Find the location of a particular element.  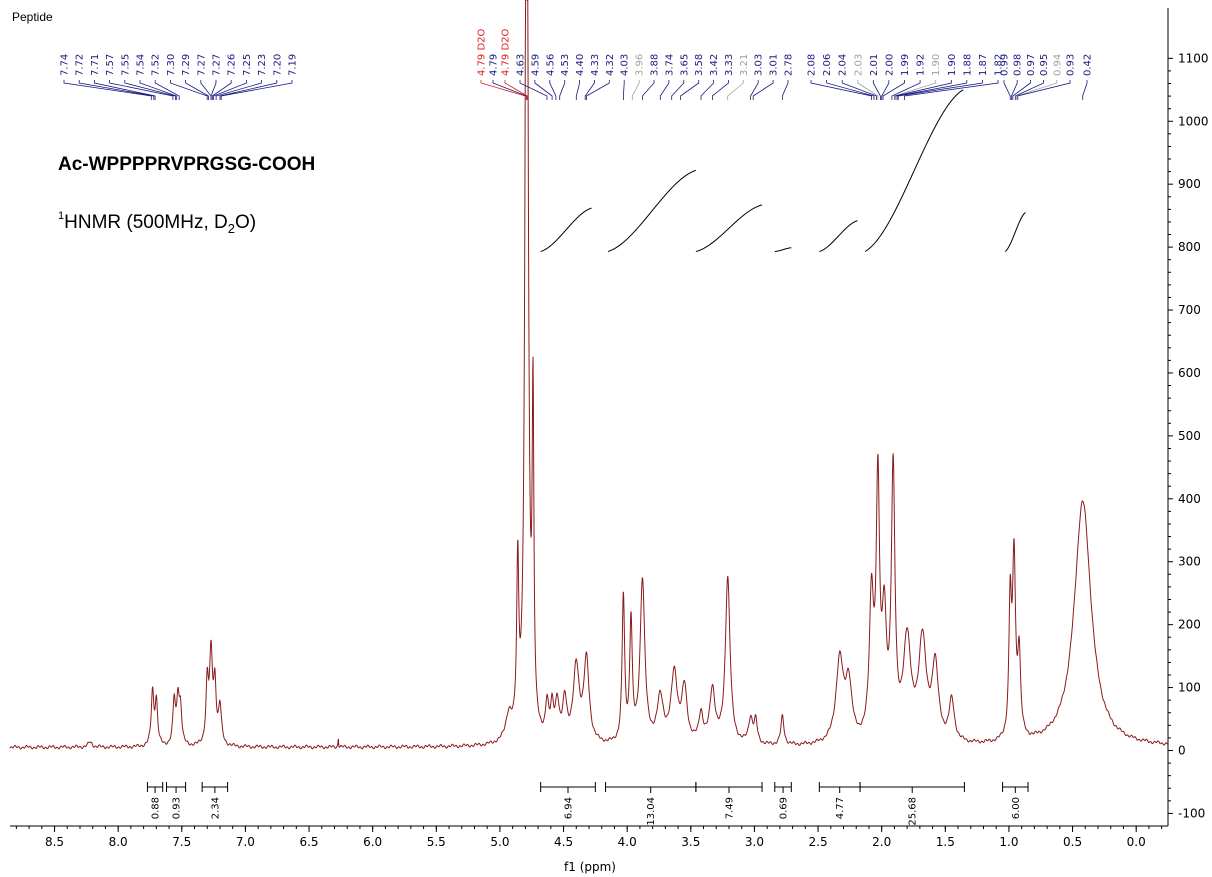

peak-label: 0.94 is located at coordinates (1057, 65).